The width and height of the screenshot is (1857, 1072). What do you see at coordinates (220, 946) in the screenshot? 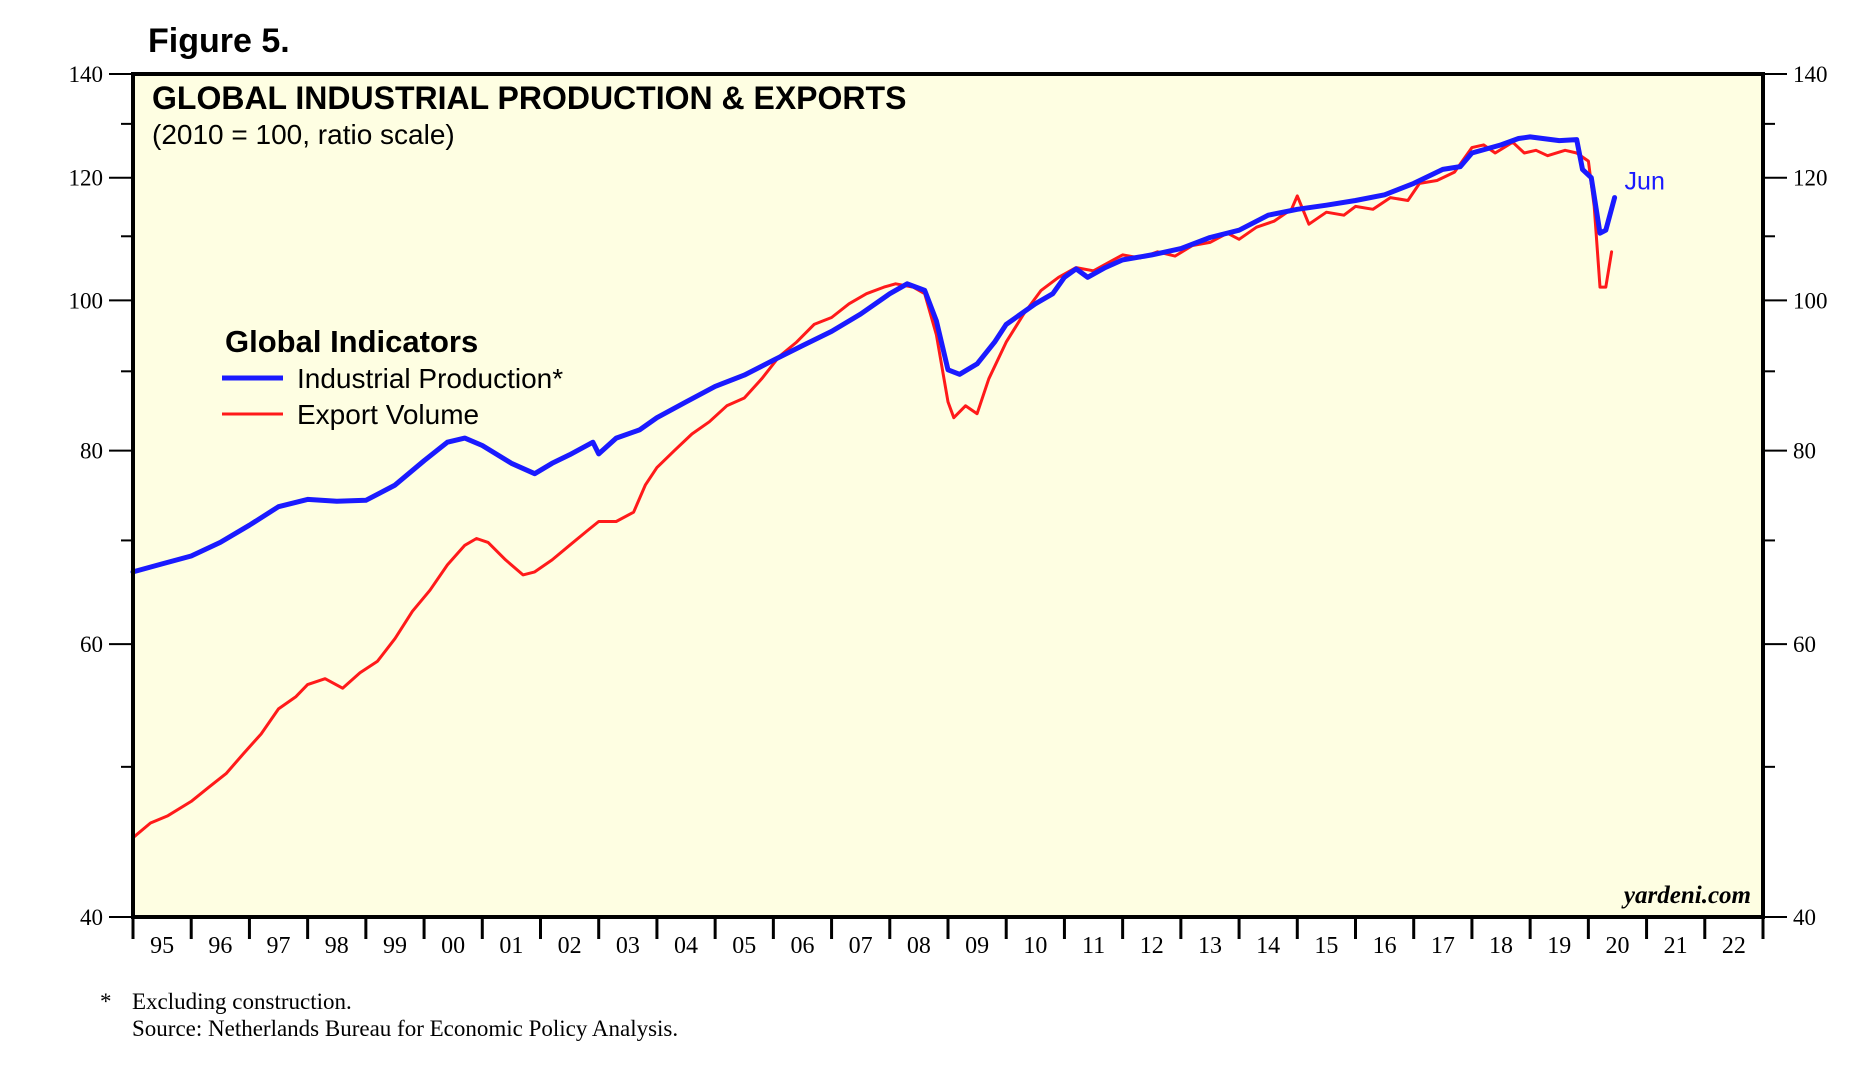
I see `x-tick-label: 96` at bounding box center [220, 946].